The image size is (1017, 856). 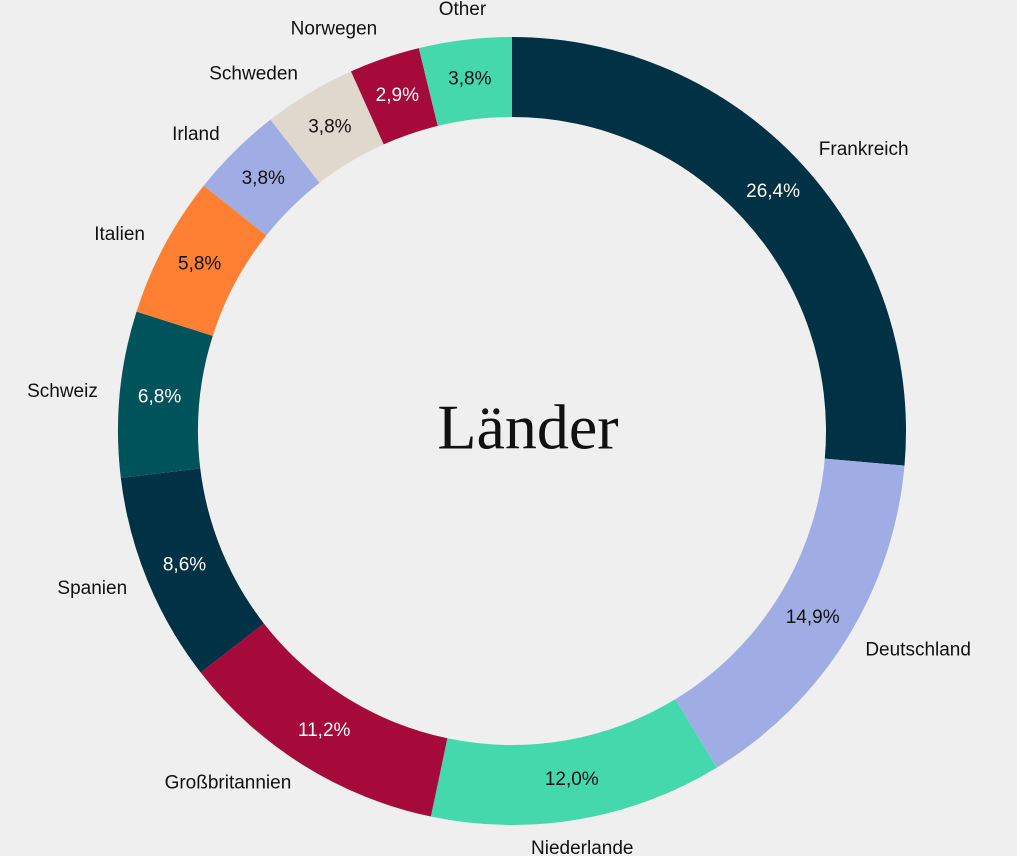 What do you see at coordinates (119, 234) in the screenshot?
I see `category-label: Italien` at bounding box center [119, 234].